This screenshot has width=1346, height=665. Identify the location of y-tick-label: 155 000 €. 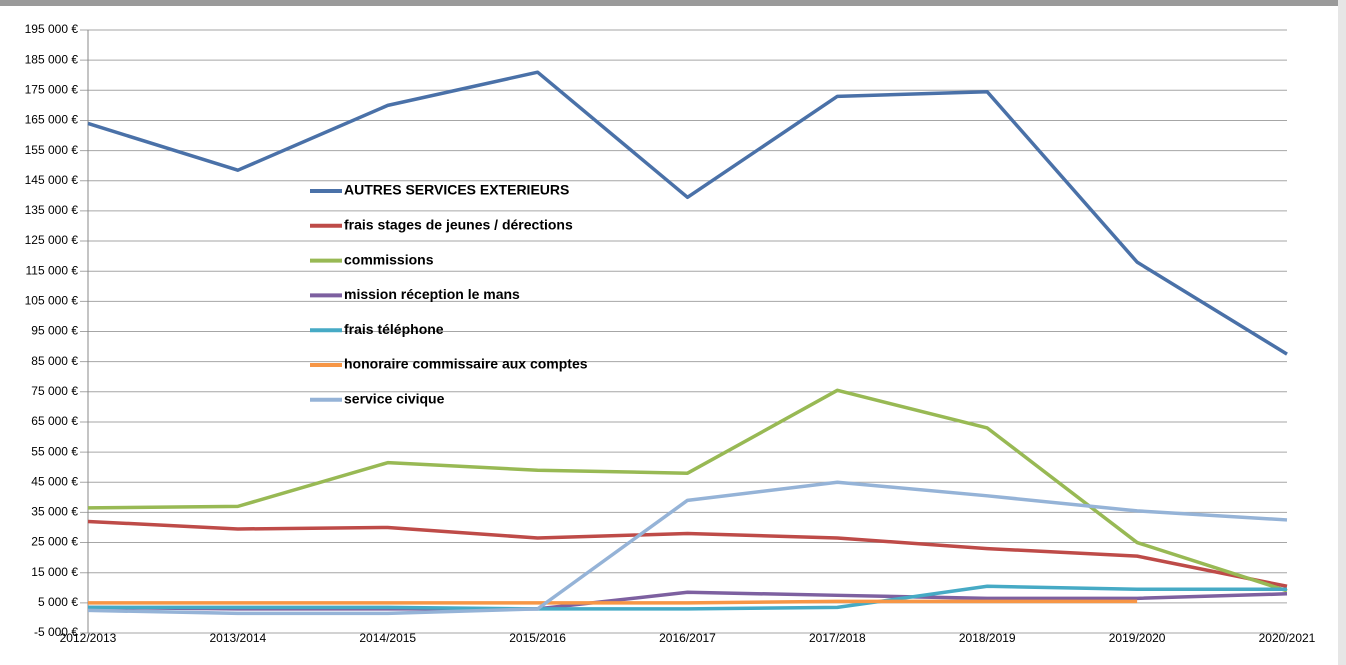
(52, 150).